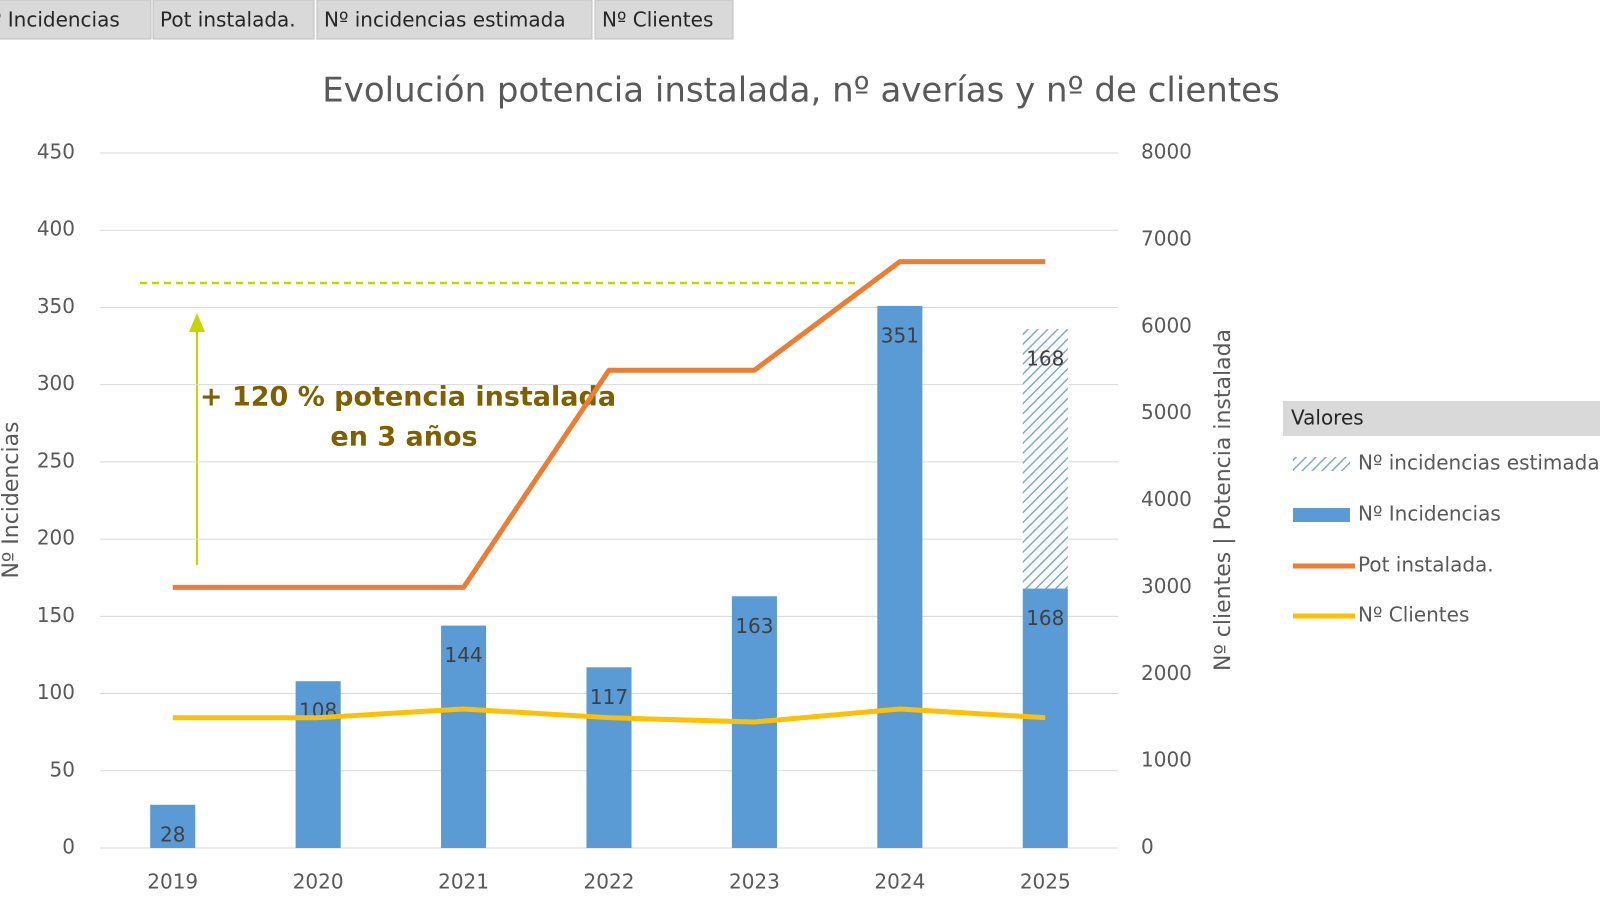 This screenshot has width=1600, height=900. I want to click on line, so click(609, 715).